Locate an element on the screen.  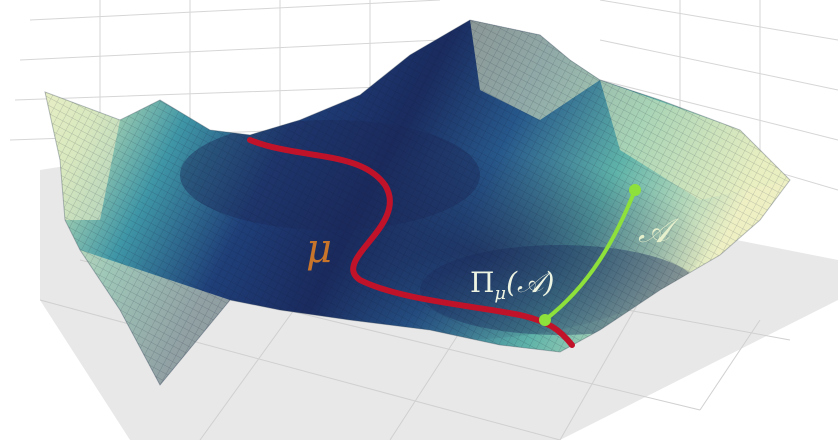
projection-path is located at coordinates (590, 255).